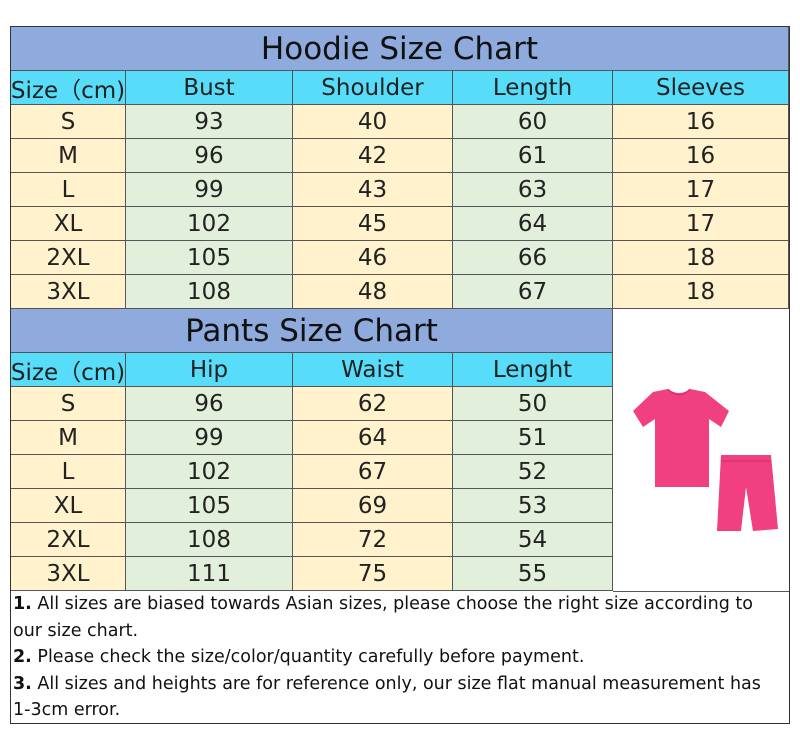 This screenshot has width=800, height=750. What do you see at coordinates (373, 122) in the screenshot?
I see `table-cell: 40` at bounding box center [373, 122].